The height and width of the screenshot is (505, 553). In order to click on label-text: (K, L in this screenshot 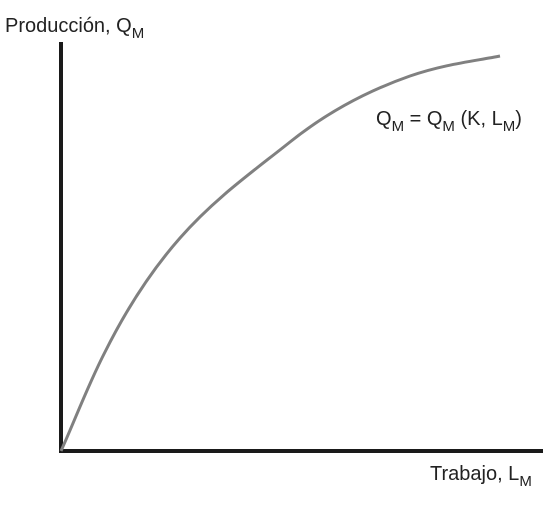, I will do `click(479, 119)`.